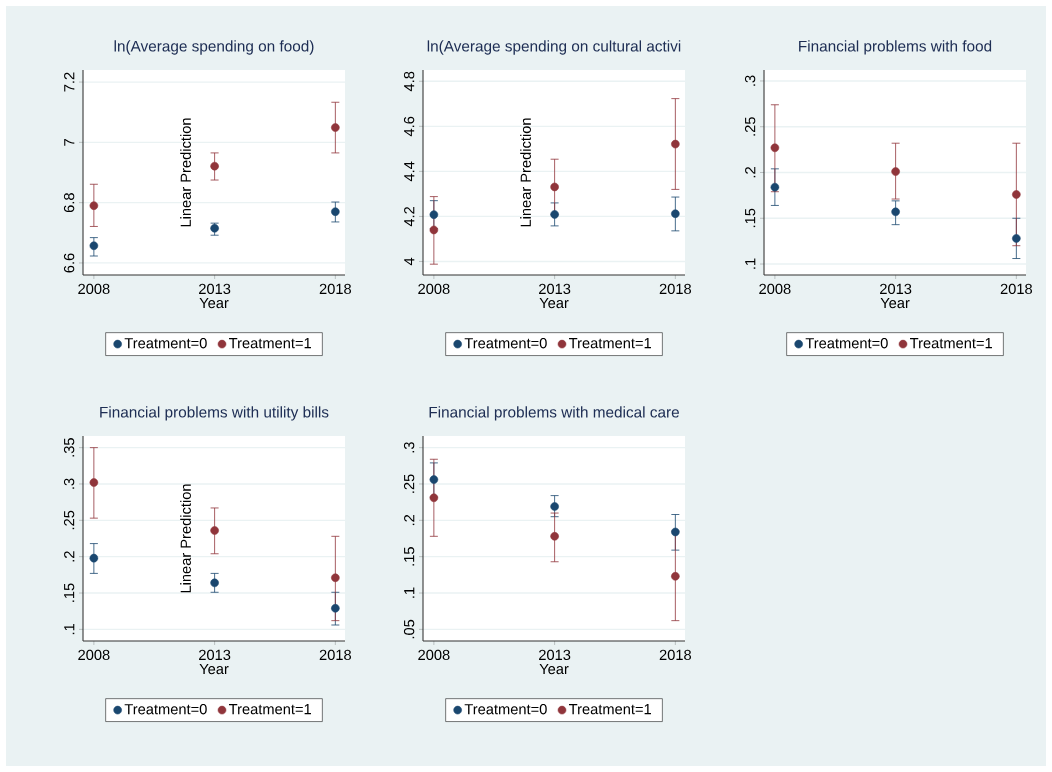 The image size is (1052, 772). Describe the element at coordinates (69, 82) in the screenshot. I see `y-tick-label: 7.2` at that location.